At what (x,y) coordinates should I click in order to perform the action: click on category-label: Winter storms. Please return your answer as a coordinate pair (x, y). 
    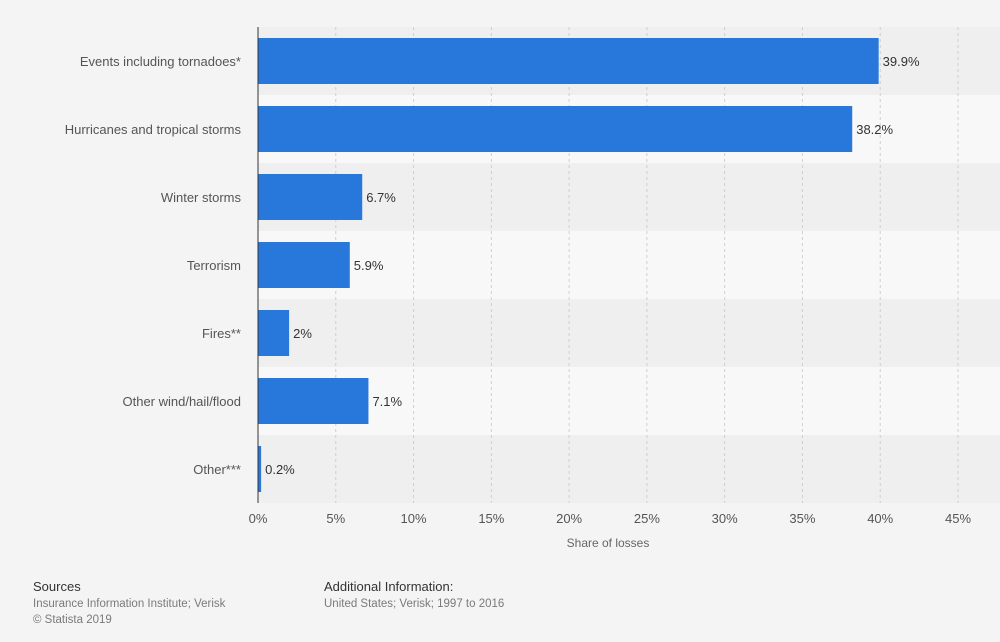
    Looking at the image, I should click on (201, 197).